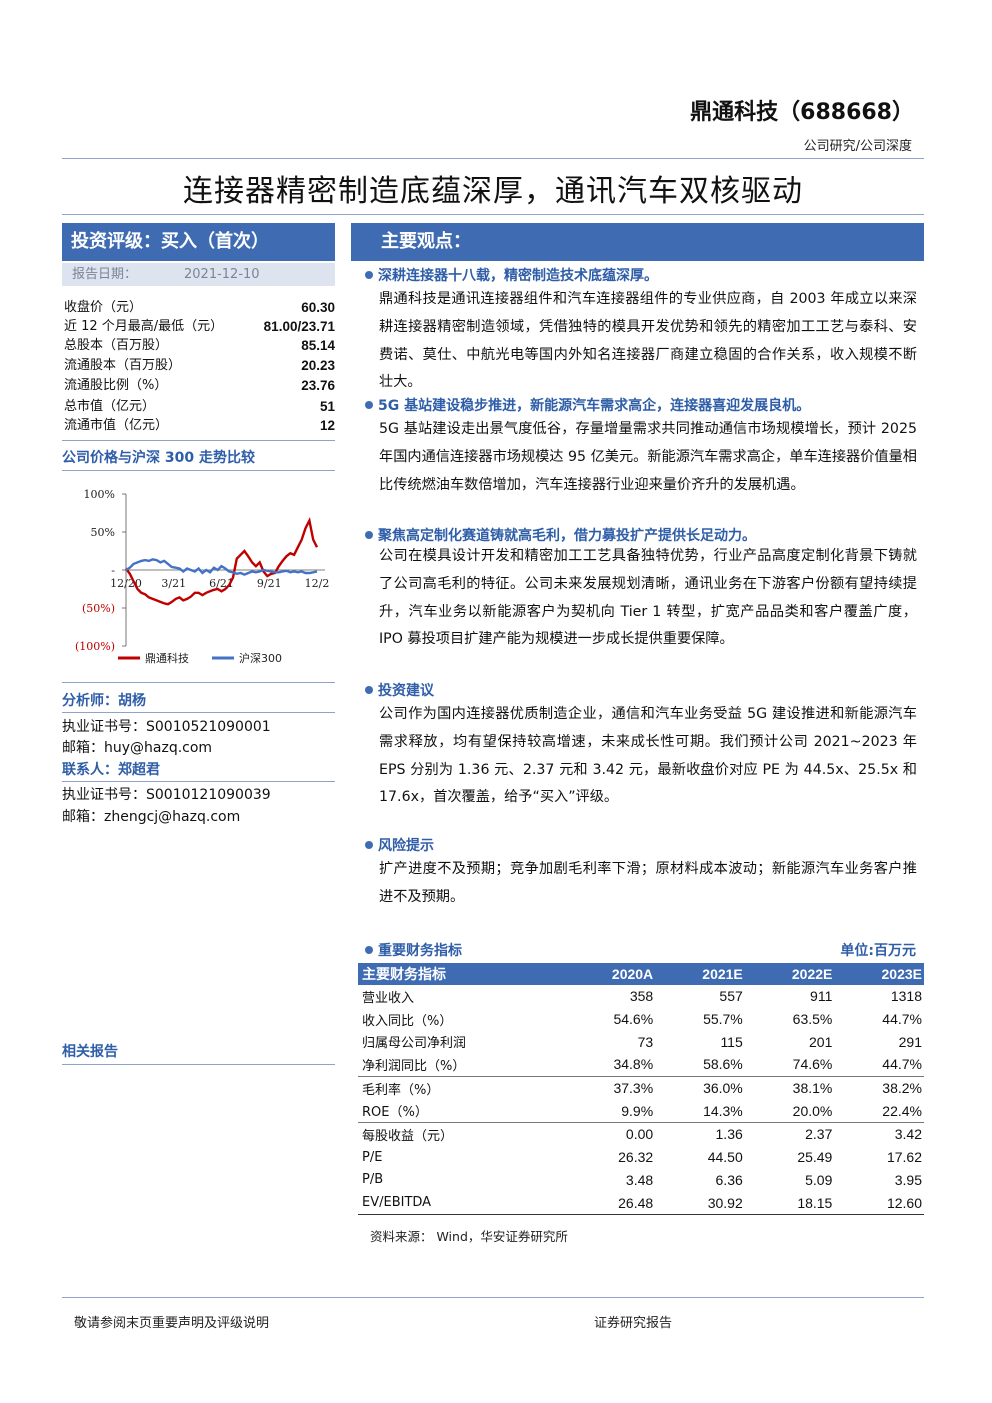 Image resolution: width=992 pixels, height=1403 pixels. What do you see at coordinates (269, 583) in the screenshot?
I see `x-tick-label: 9/21` at bounding box center [269, 583].